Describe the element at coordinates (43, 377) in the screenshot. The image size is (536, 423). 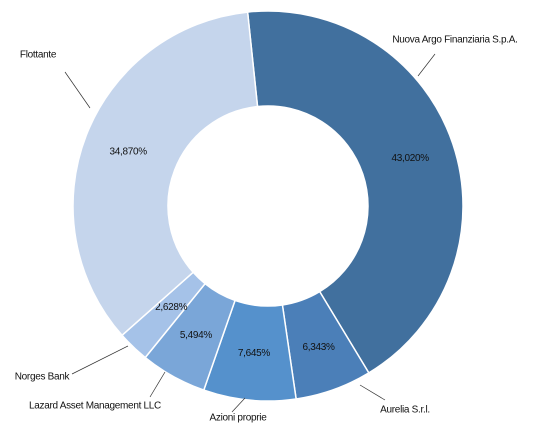
I see `category-label: Norges Bank` at that location.